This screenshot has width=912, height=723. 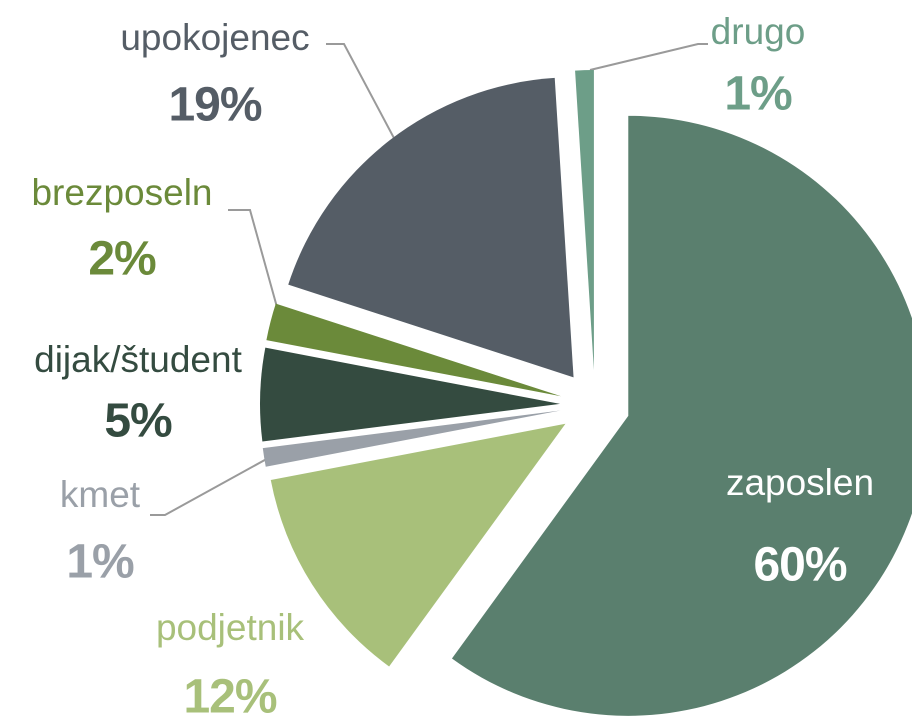 I want to click on slice-value: 5%, so click(x=138, y=421).